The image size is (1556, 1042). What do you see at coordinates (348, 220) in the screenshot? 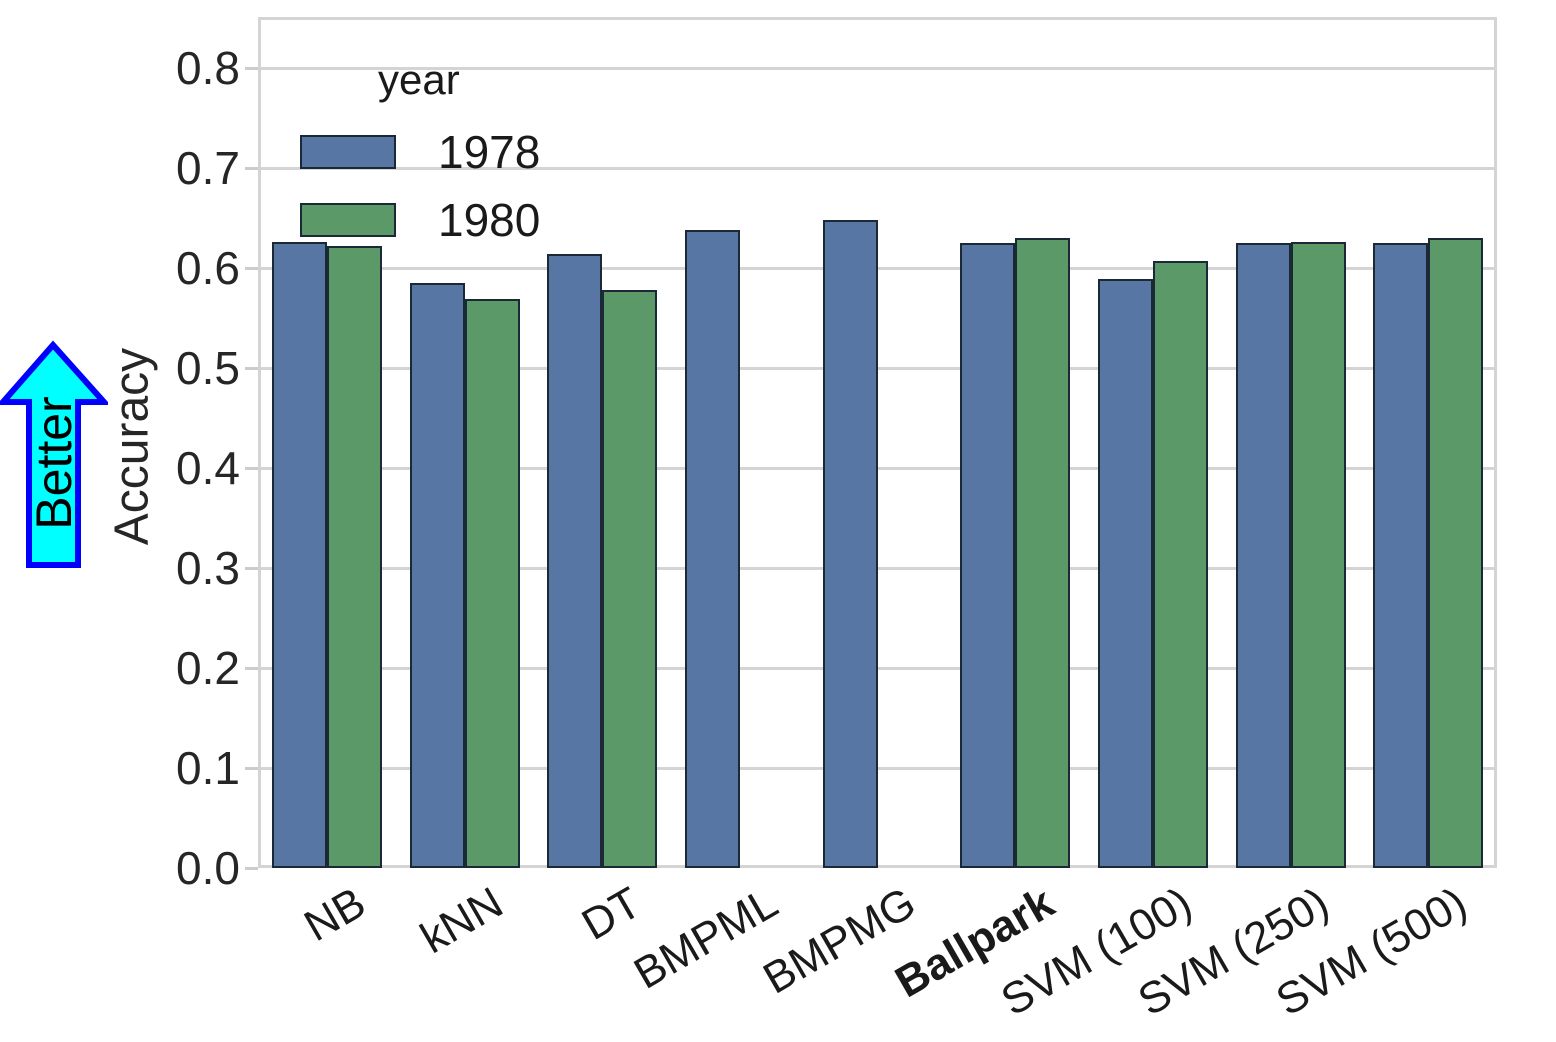
I see `legend-swatch-1980` at bounding box center [348, 220].